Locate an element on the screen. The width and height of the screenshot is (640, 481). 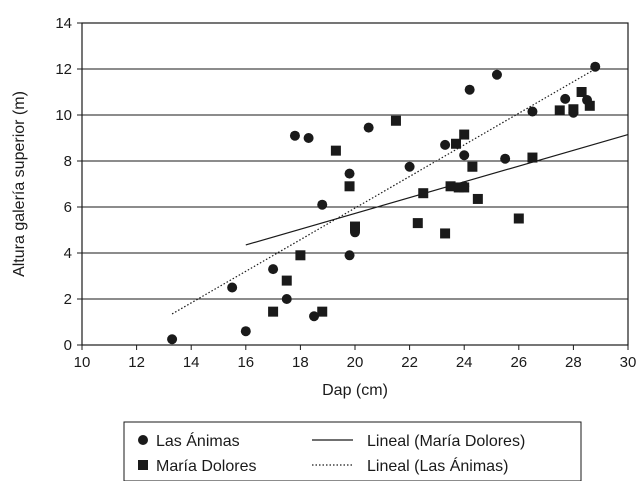
x-axis-title: Dap (cm) is located at coordinates (355, 390).